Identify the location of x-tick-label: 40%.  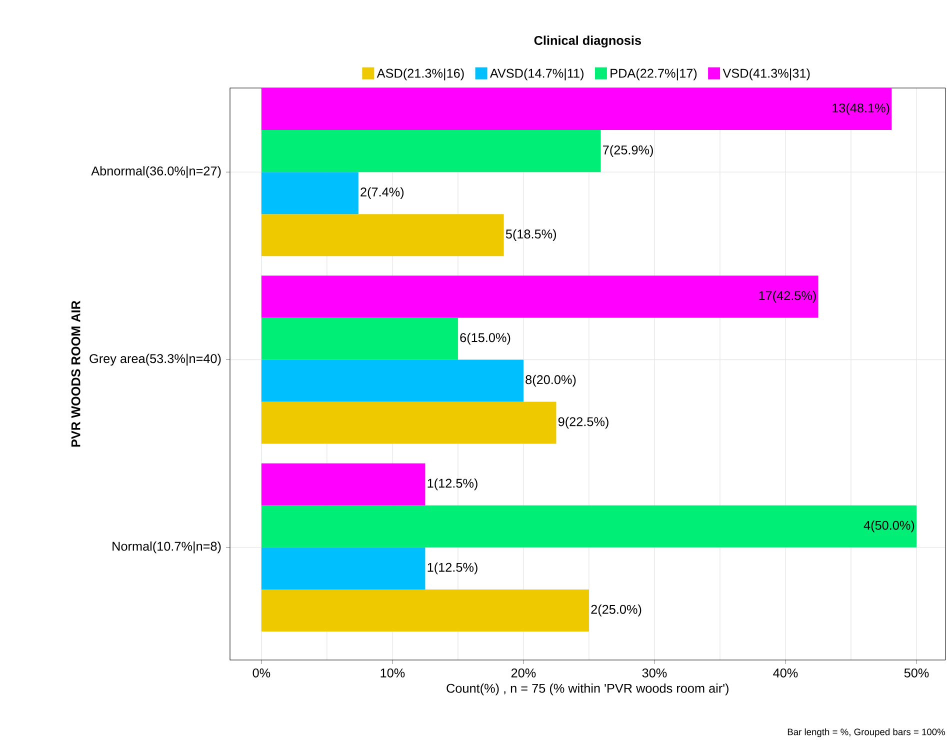
(785, 673).